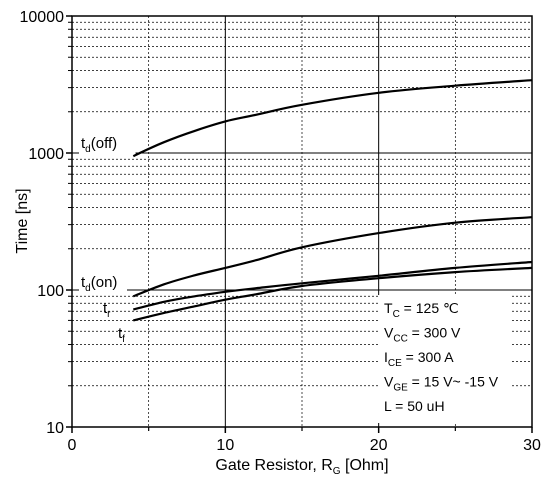  What do you see at coordinates (123, 339) in the screenshot?
I see `series-label-sub: f` at bounding box center [123, 339].